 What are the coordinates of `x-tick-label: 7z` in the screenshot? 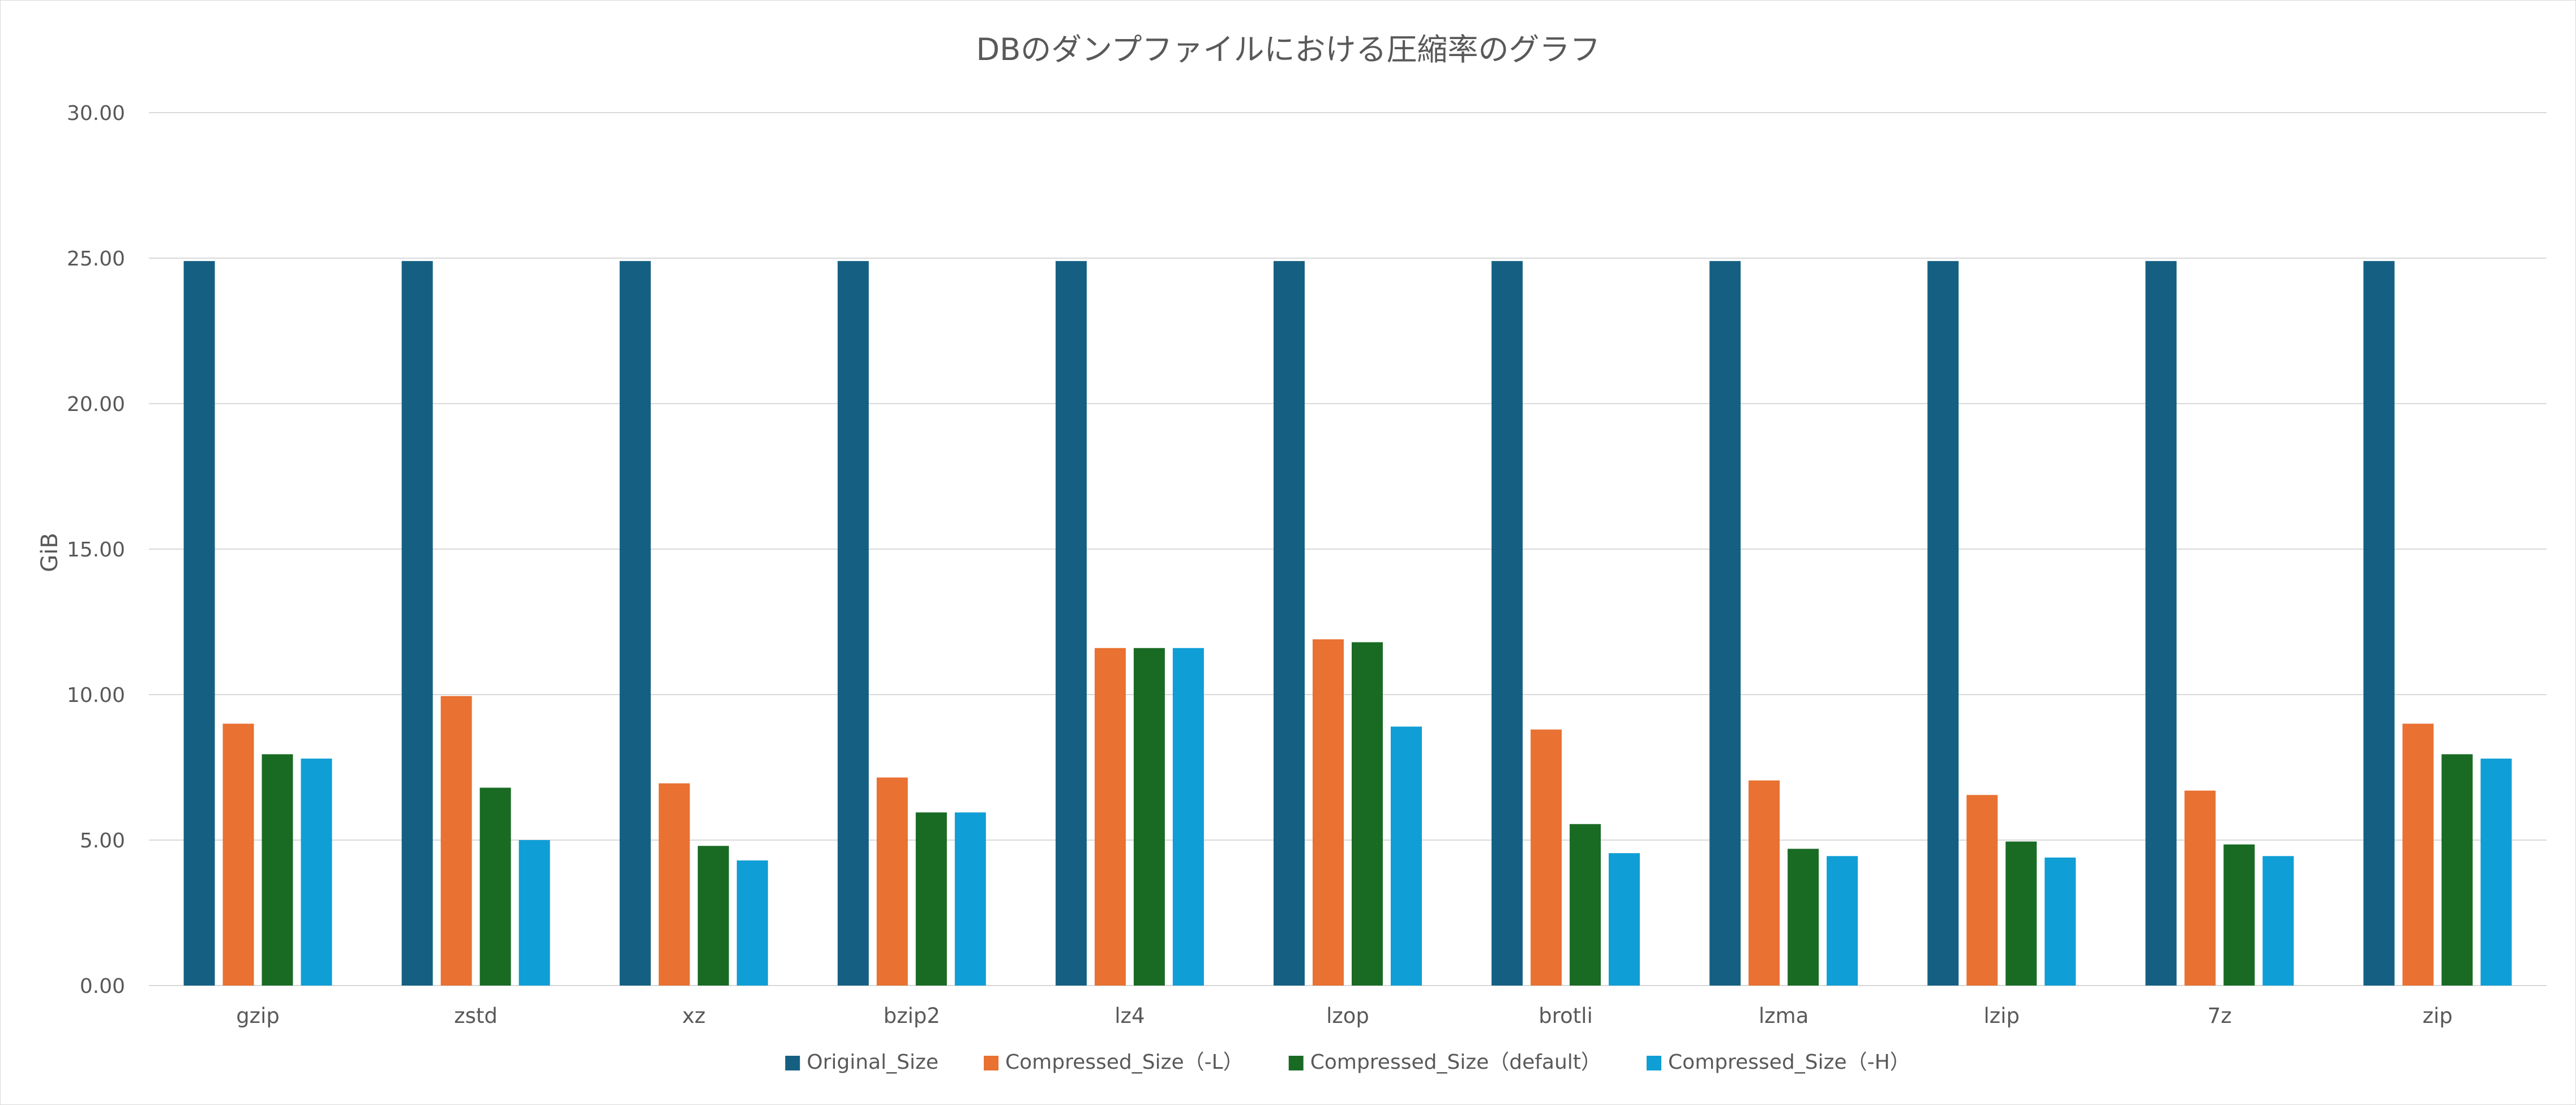 It's located at (2220, 1016).